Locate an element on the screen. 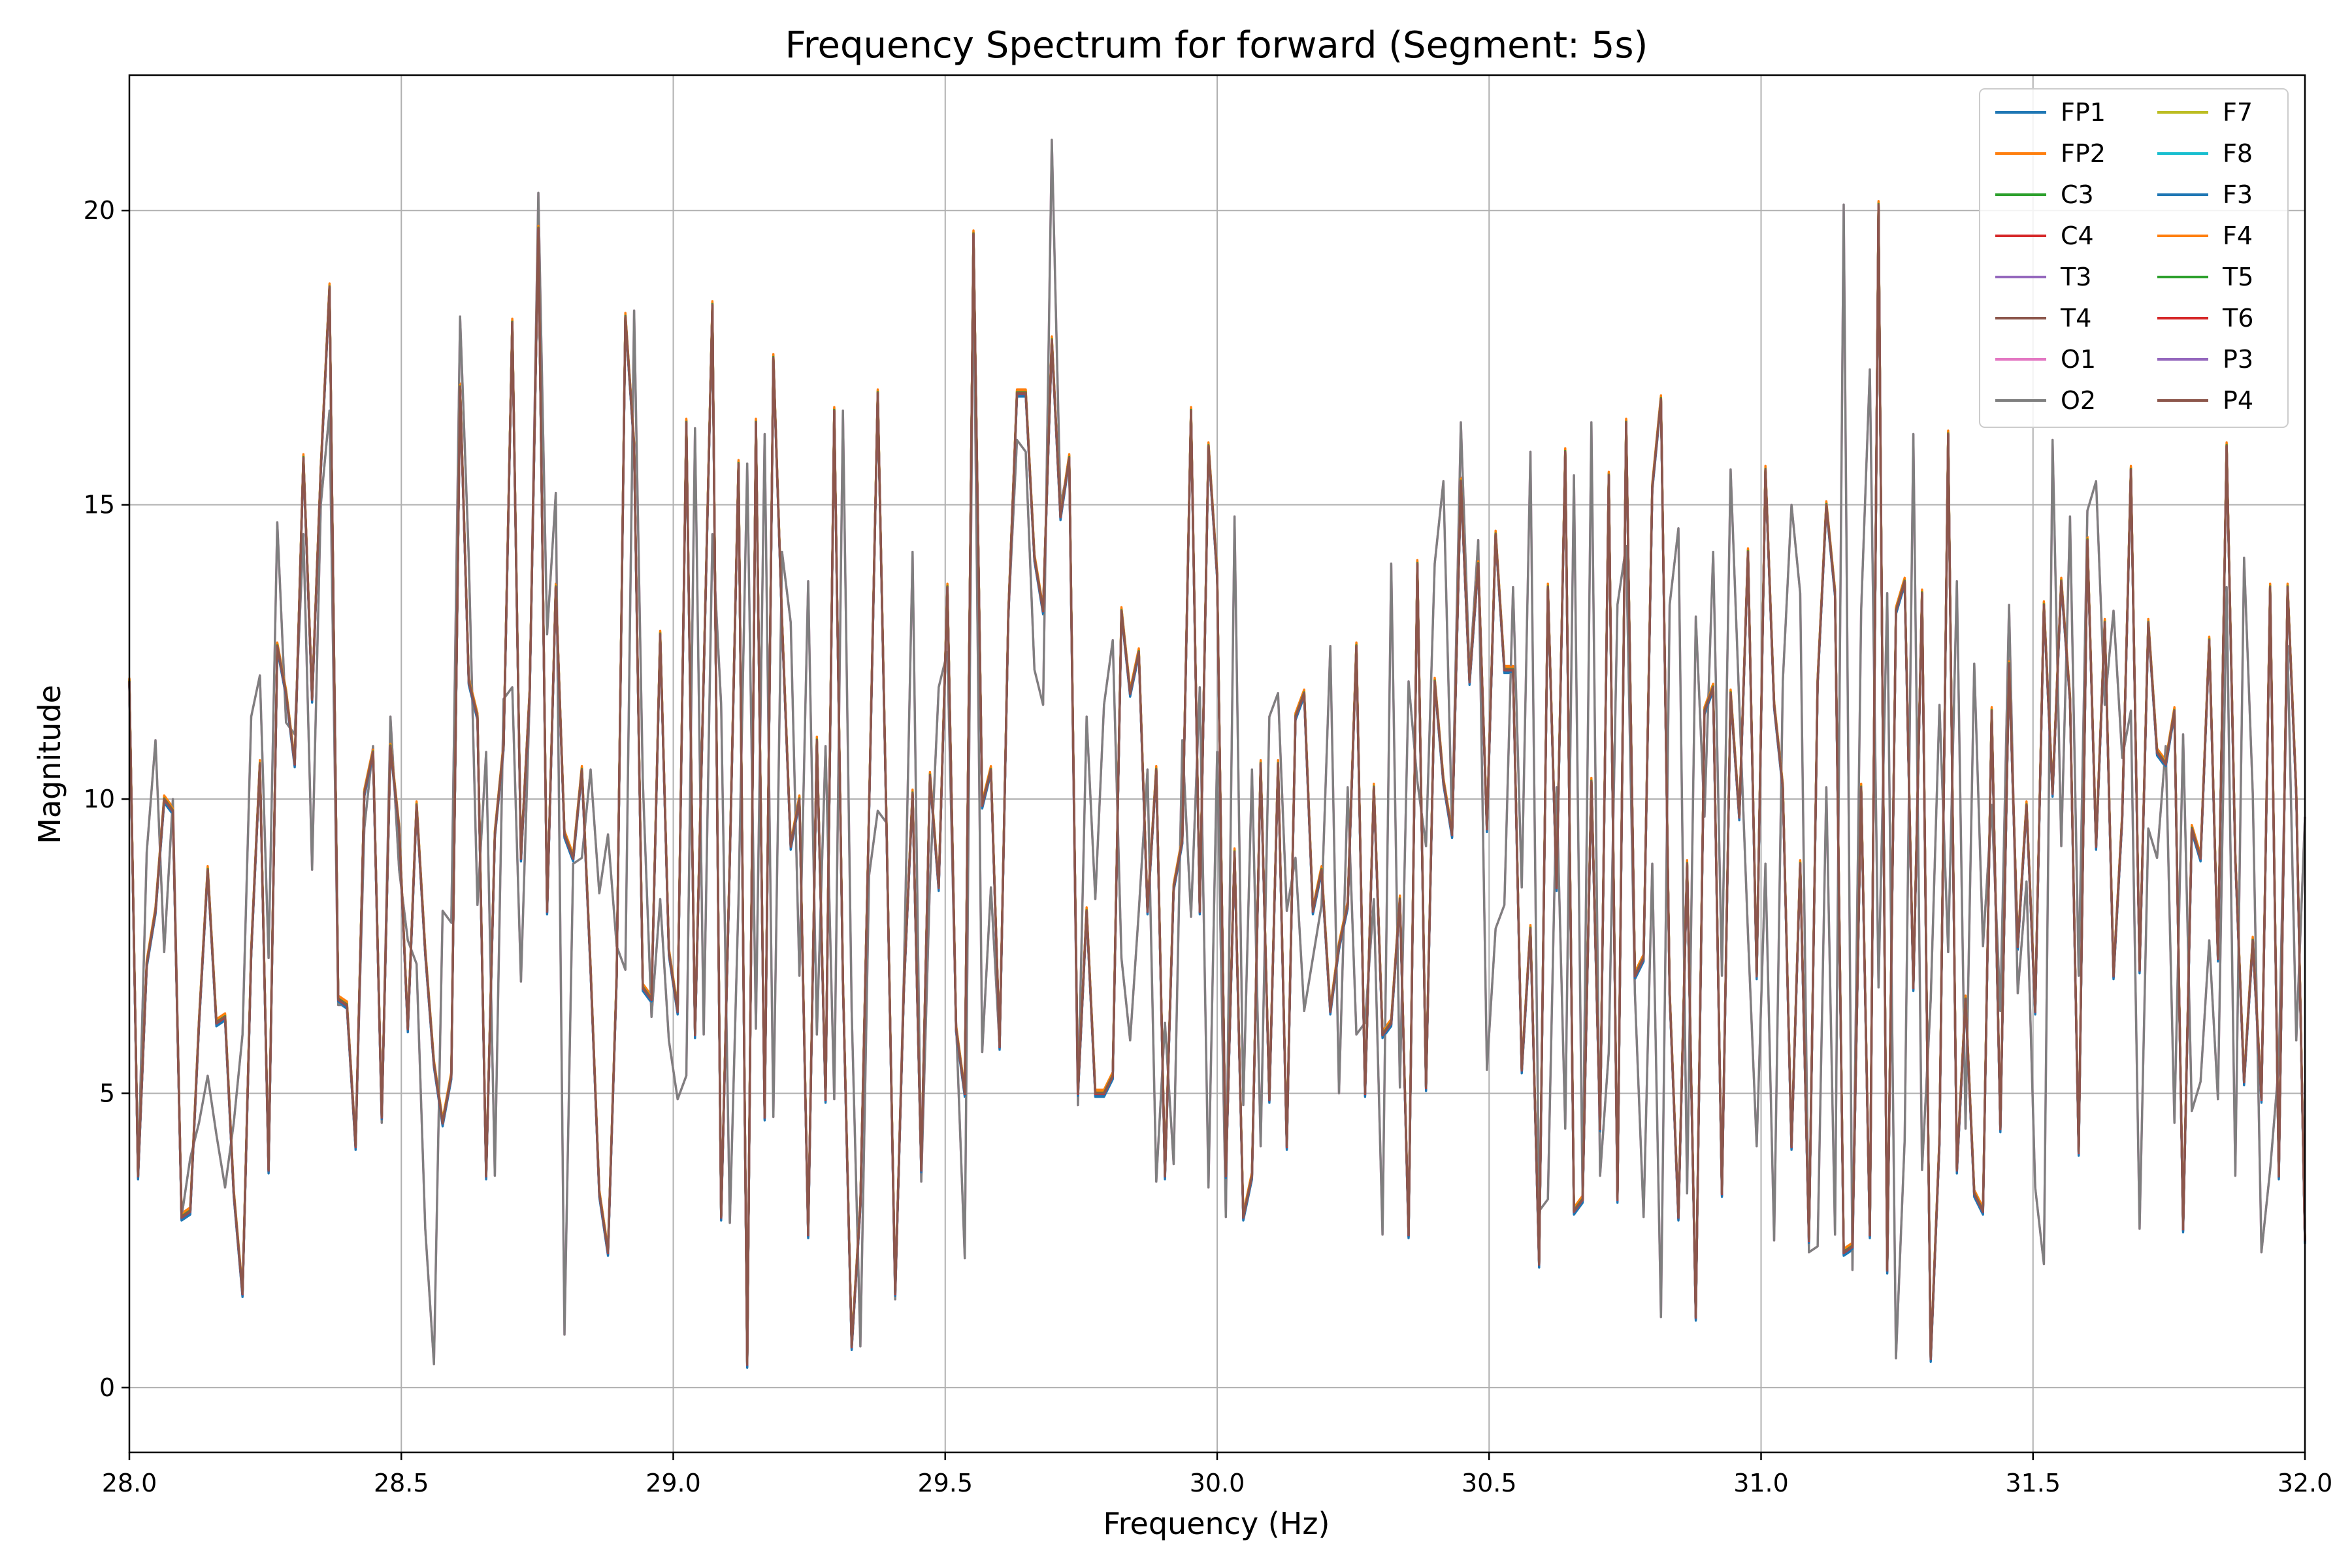  legend-label-f4: F4 is located at coordinates (2238, 235).